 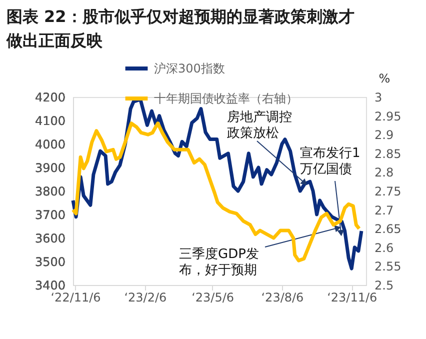 What do you see at coordinates (219, 262) in the screenshot?
I see `annotation: 三季度GDP发布，好于预期` at bounding box center [219, 262].